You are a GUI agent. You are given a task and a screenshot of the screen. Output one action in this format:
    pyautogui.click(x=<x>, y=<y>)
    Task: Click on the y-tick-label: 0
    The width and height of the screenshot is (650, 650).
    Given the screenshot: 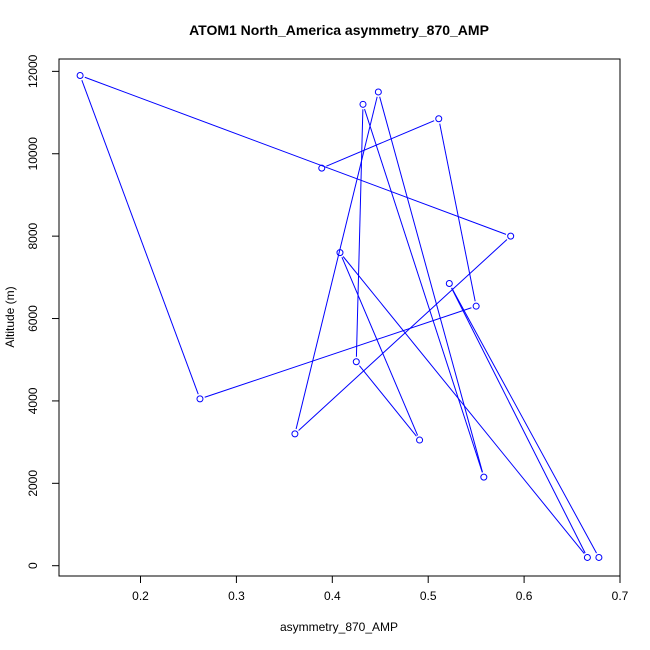 What is the action you would take?
    pyautogui.click(x=33, y=565)
    